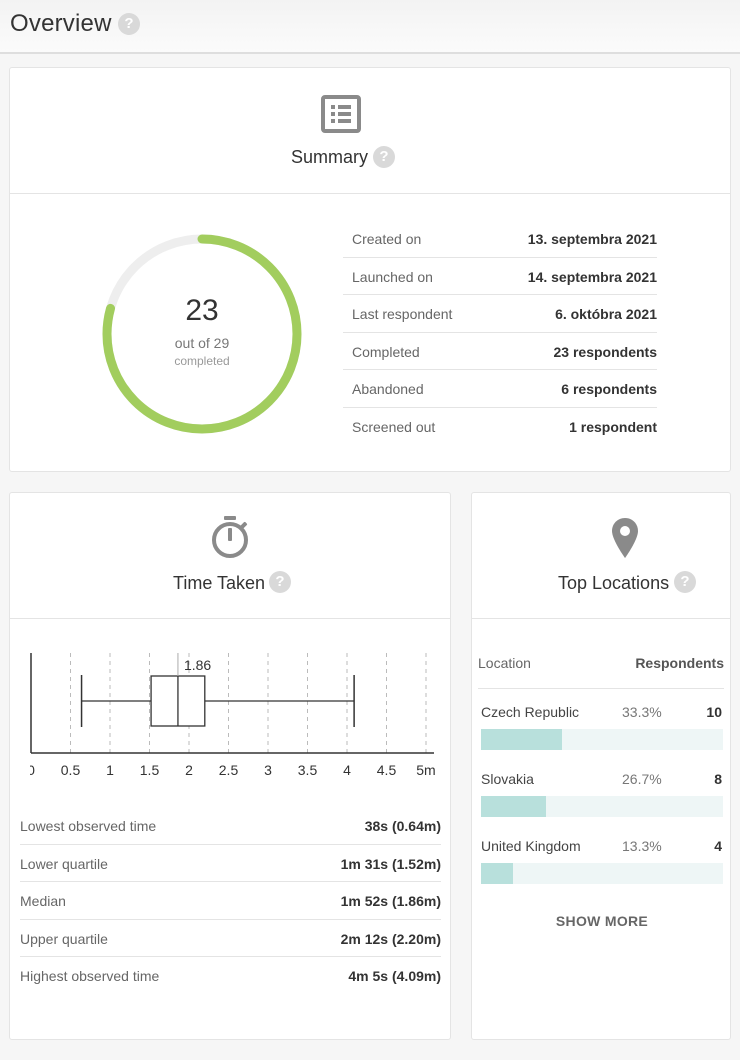 Image resolution: width=740 pixels, height=1060 pixels. What do you see at coordinates (500, 314) in the screenshot?
I see `stat-row-last-respondent: Last respondent 6. októbra 2021` at bounding box center [500, 314].